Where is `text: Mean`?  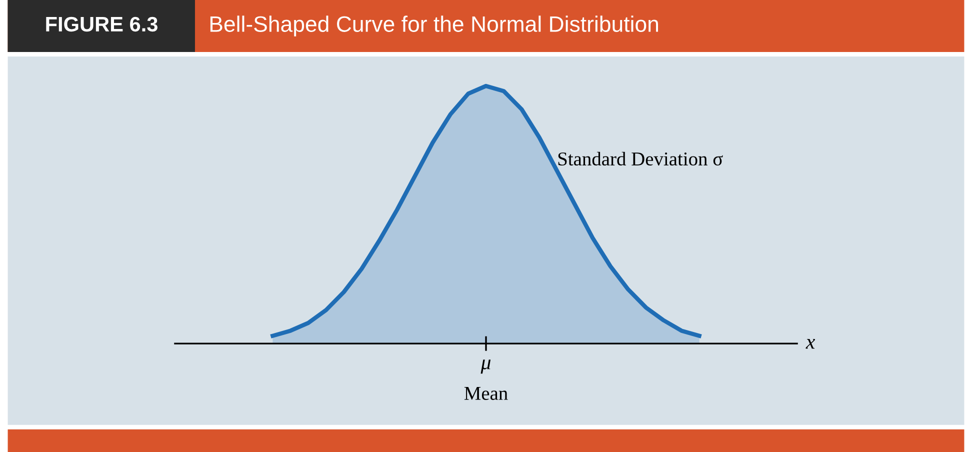
text: Mean is located at coordinates (486, 393).